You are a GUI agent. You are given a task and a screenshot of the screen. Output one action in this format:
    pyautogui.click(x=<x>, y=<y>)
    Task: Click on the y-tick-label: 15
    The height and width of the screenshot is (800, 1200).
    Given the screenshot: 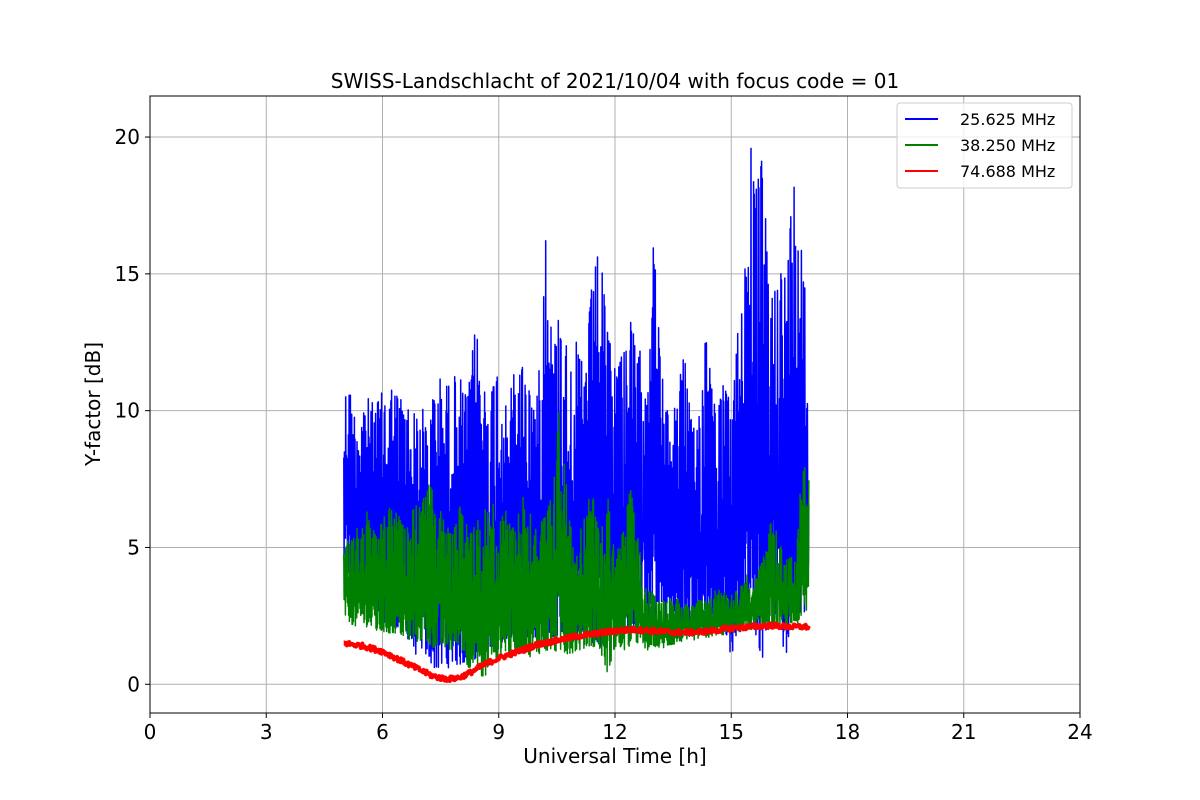 What is the action you would take?
    pyautogui.click(x=127, y=274)
    